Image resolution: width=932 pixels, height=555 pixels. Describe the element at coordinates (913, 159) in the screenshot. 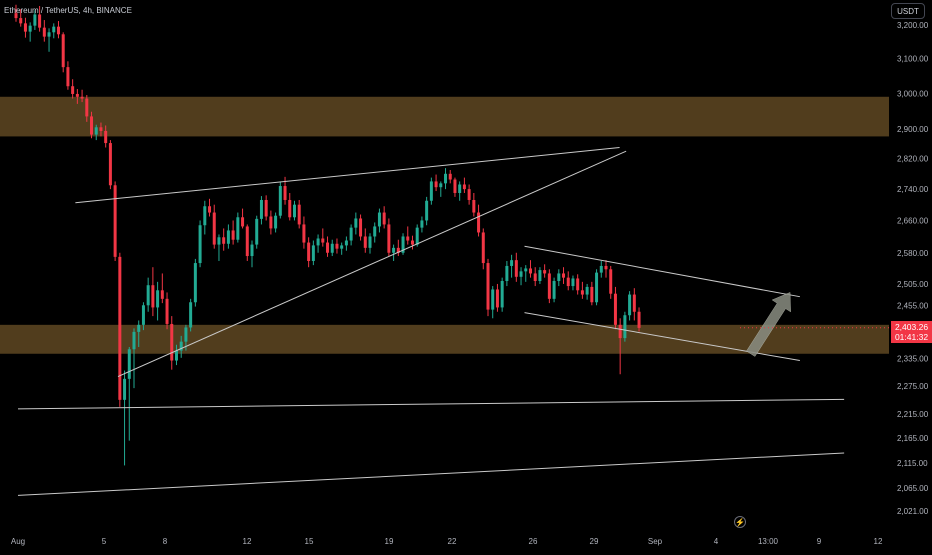

I see `y-tick-label: 2,820.00` at that location.